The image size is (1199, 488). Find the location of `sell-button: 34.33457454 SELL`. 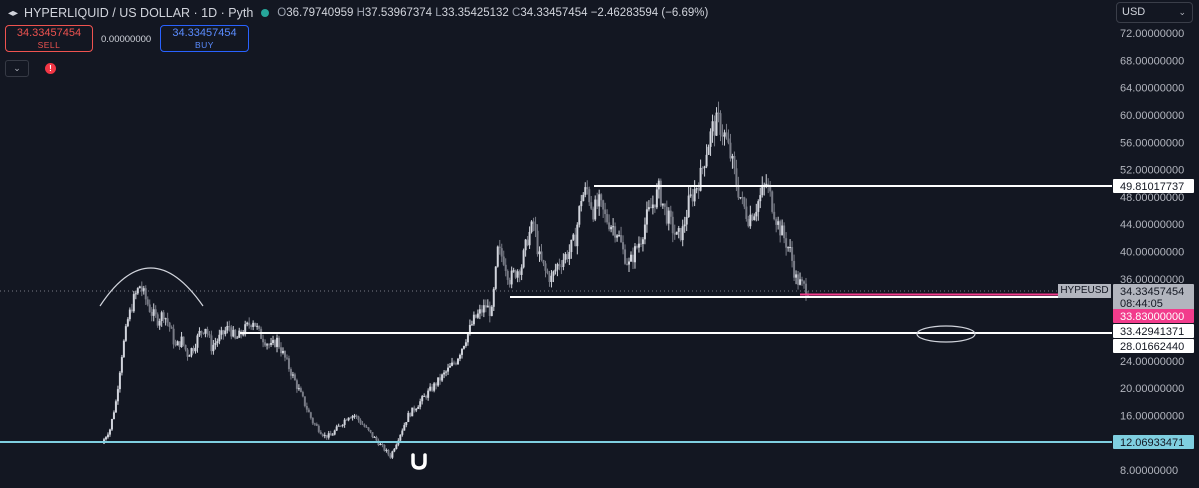

sell-button: 34.33457454 SELL is located at coordinates (49, 38).